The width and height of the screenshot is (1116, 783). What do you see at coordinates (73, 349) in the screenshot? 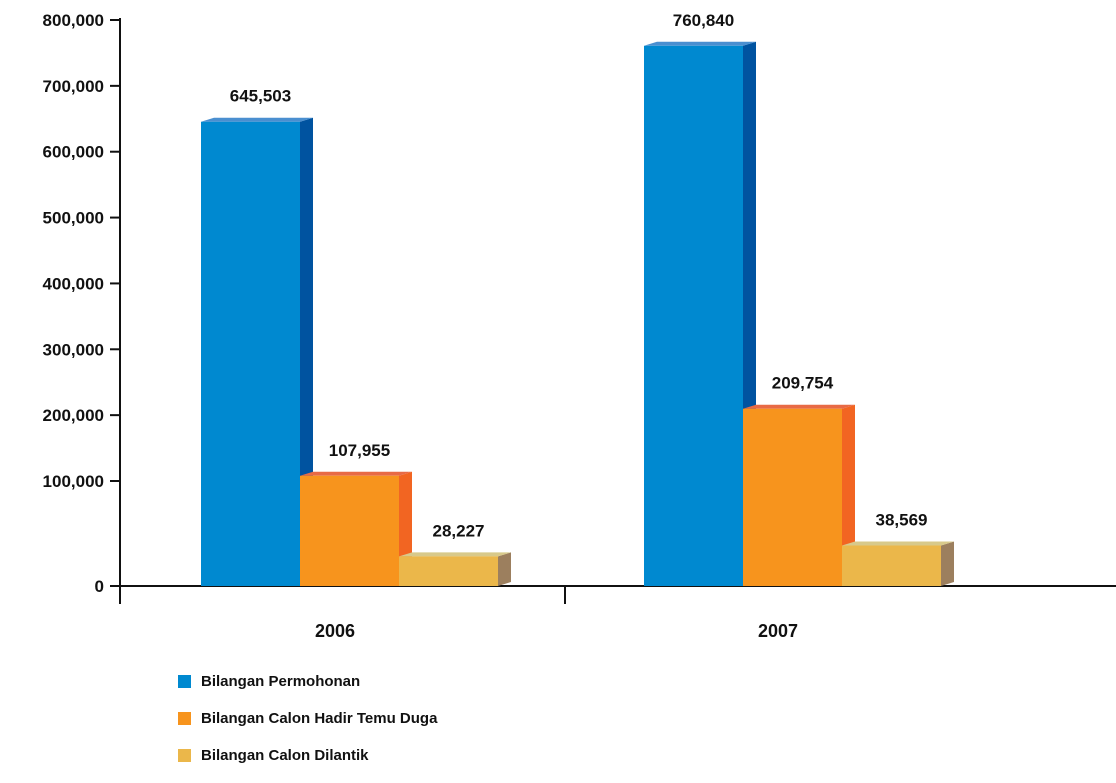
I see `y-tick-label: 300,000` at bounding box center [73, 349].